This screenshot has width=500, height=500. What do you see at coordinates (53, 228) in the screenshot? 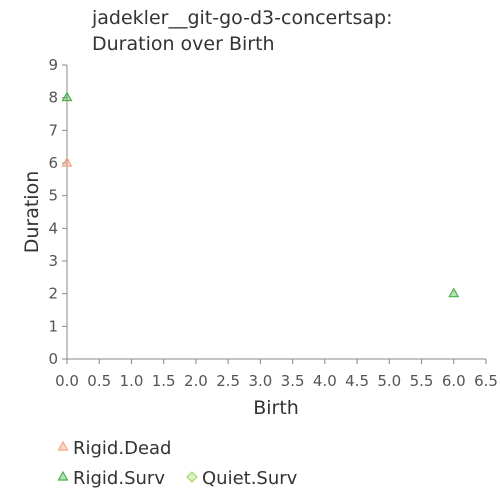
I see `y-tick-label: 4` at bounding box center [53, 228].